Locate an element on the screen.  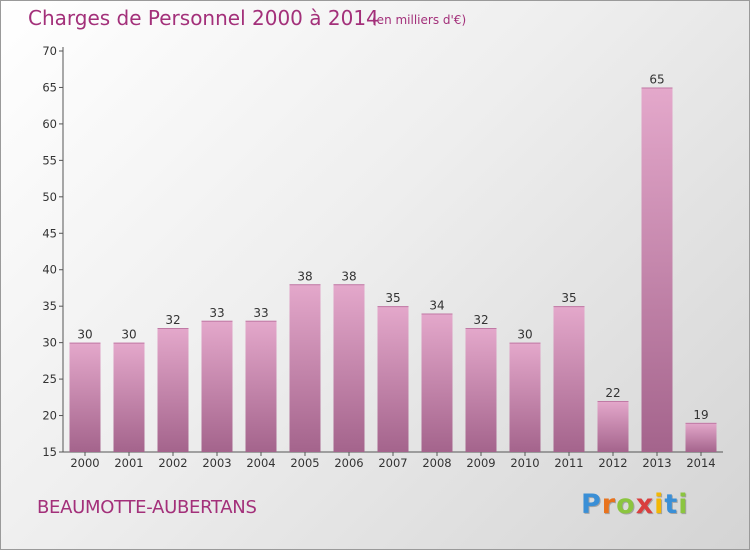
bar-value-label: 34 is located at coordinates (436, 305).